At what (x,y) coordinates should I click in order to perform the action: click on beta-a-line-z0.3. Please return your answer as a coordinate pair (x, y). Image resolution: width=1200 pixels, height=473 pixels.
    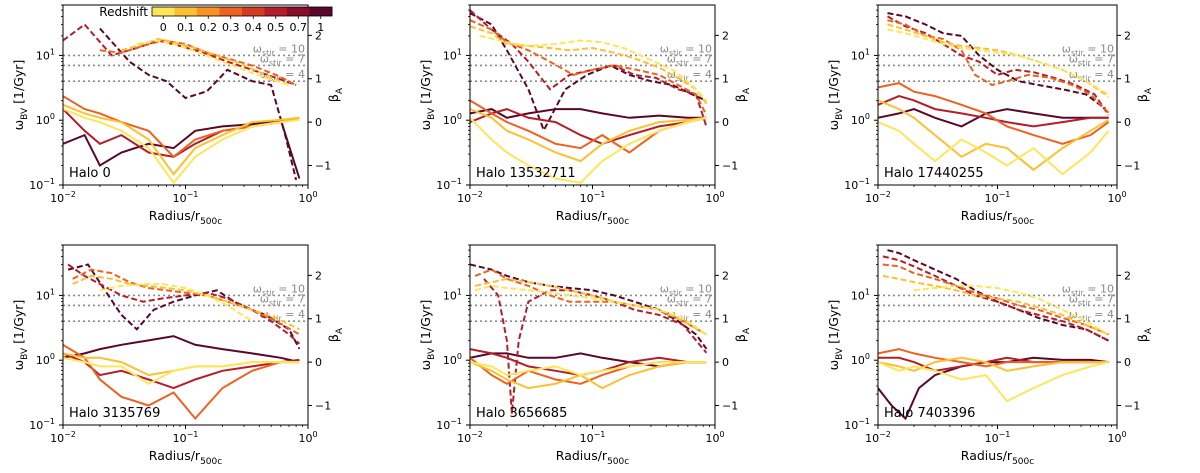
    Looking at the image, I should click on (181, 382).